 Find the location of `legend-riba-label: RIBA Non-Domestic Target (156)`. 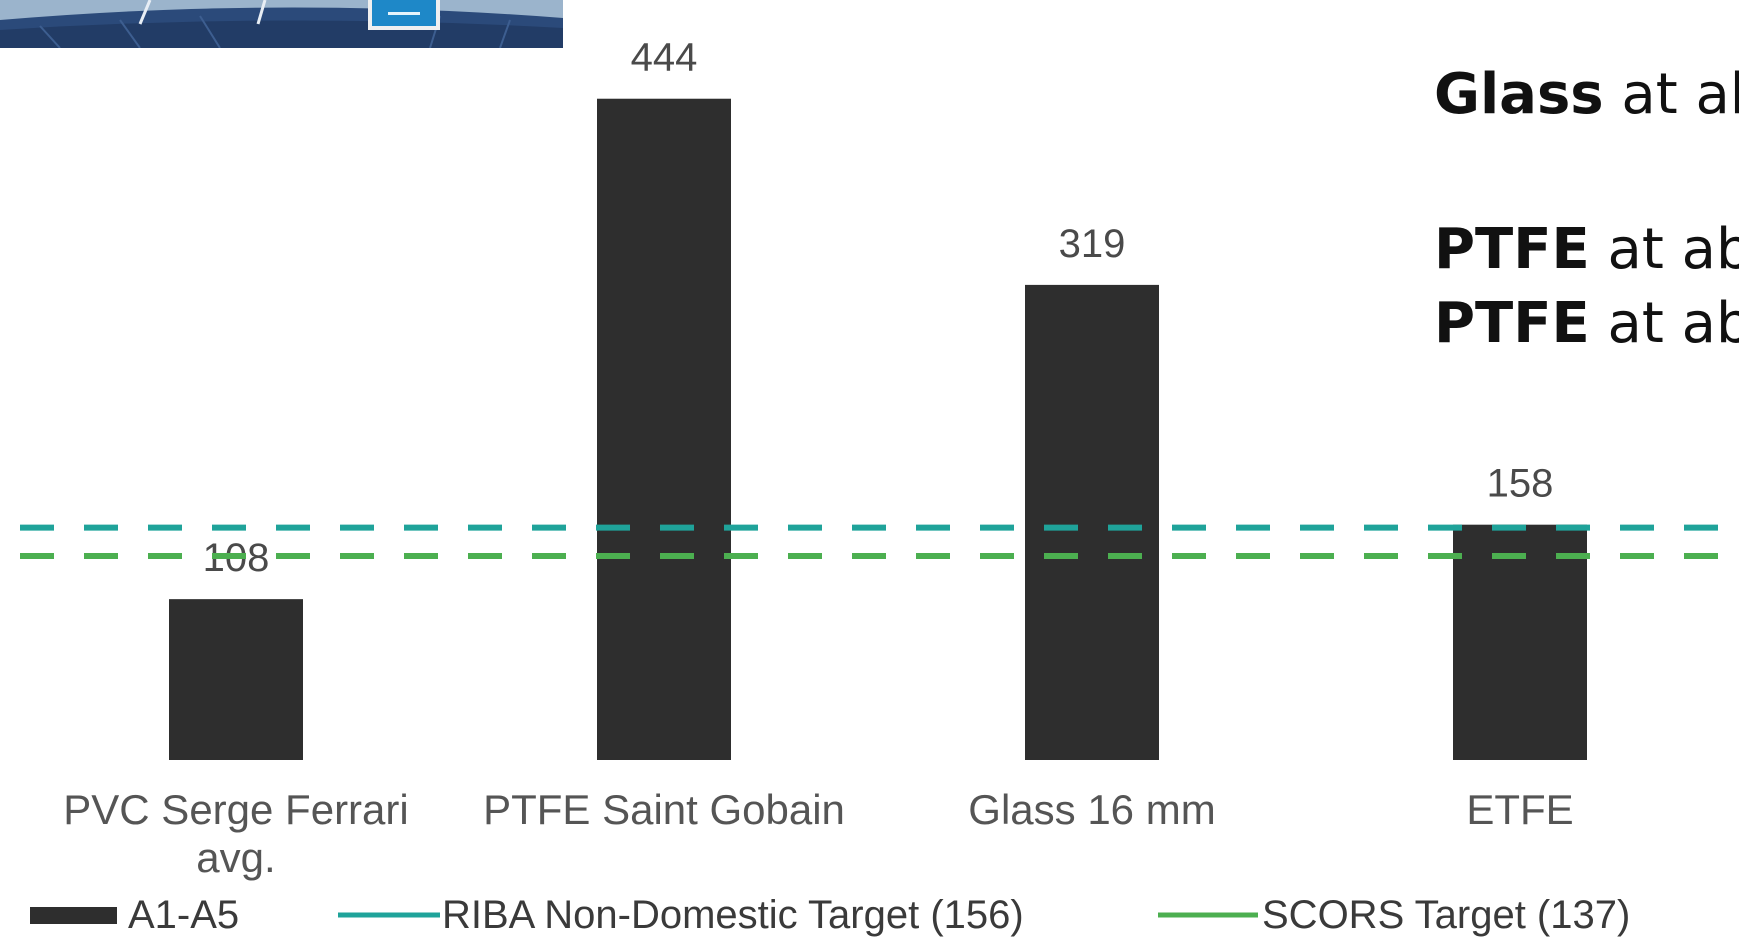

legend-riba-label: RIBA Non-Domestic Target (156) is located at coordinates (733, 915).